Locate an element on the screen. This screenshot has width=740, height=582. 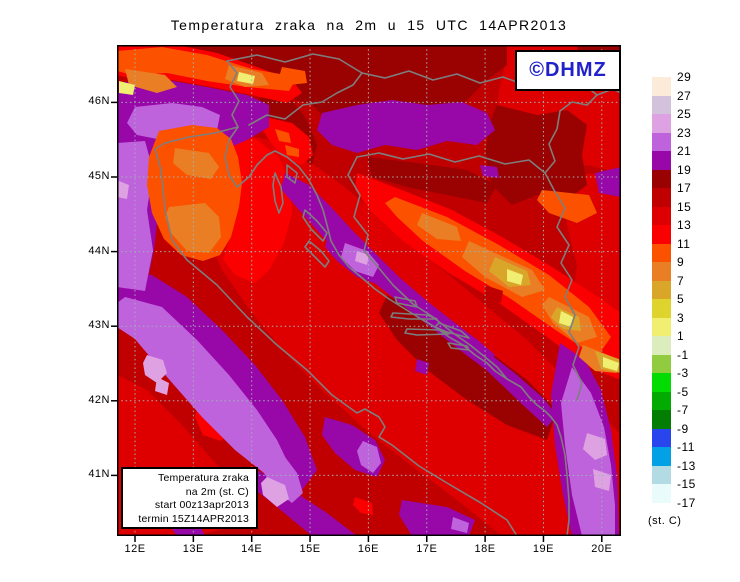
lon-label-14E: 14E is located at coordinates (252, 549).